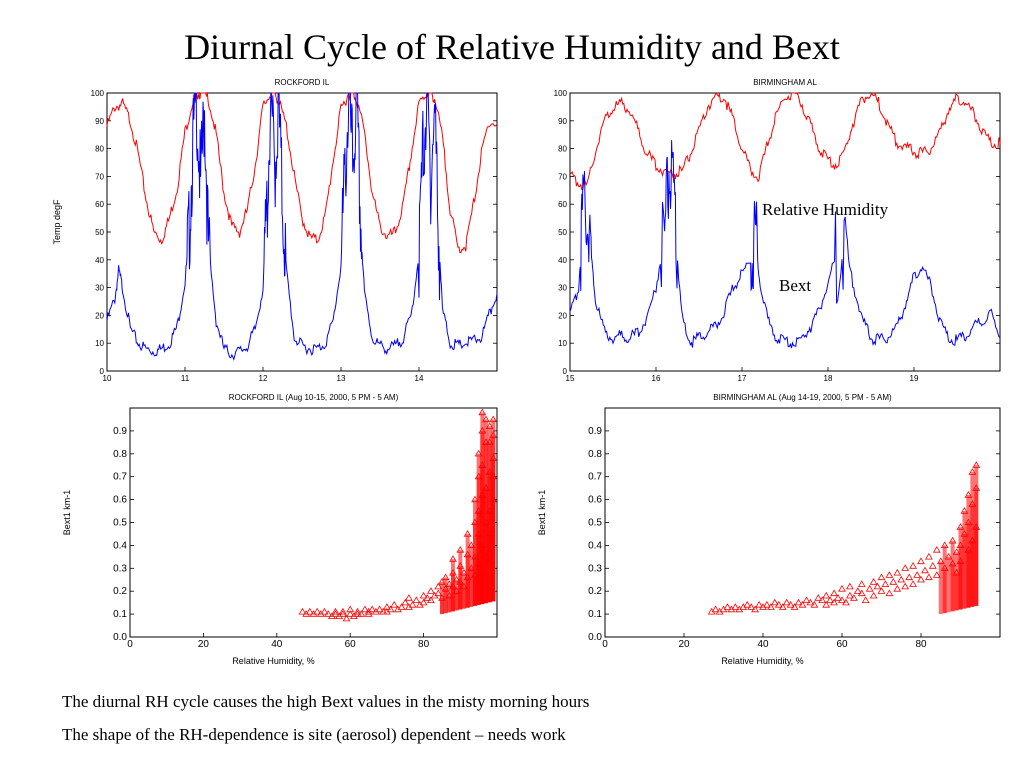 This screenshot has width=1024, height=768. I want to click on y-tick-label: 90, so click(99, 121).